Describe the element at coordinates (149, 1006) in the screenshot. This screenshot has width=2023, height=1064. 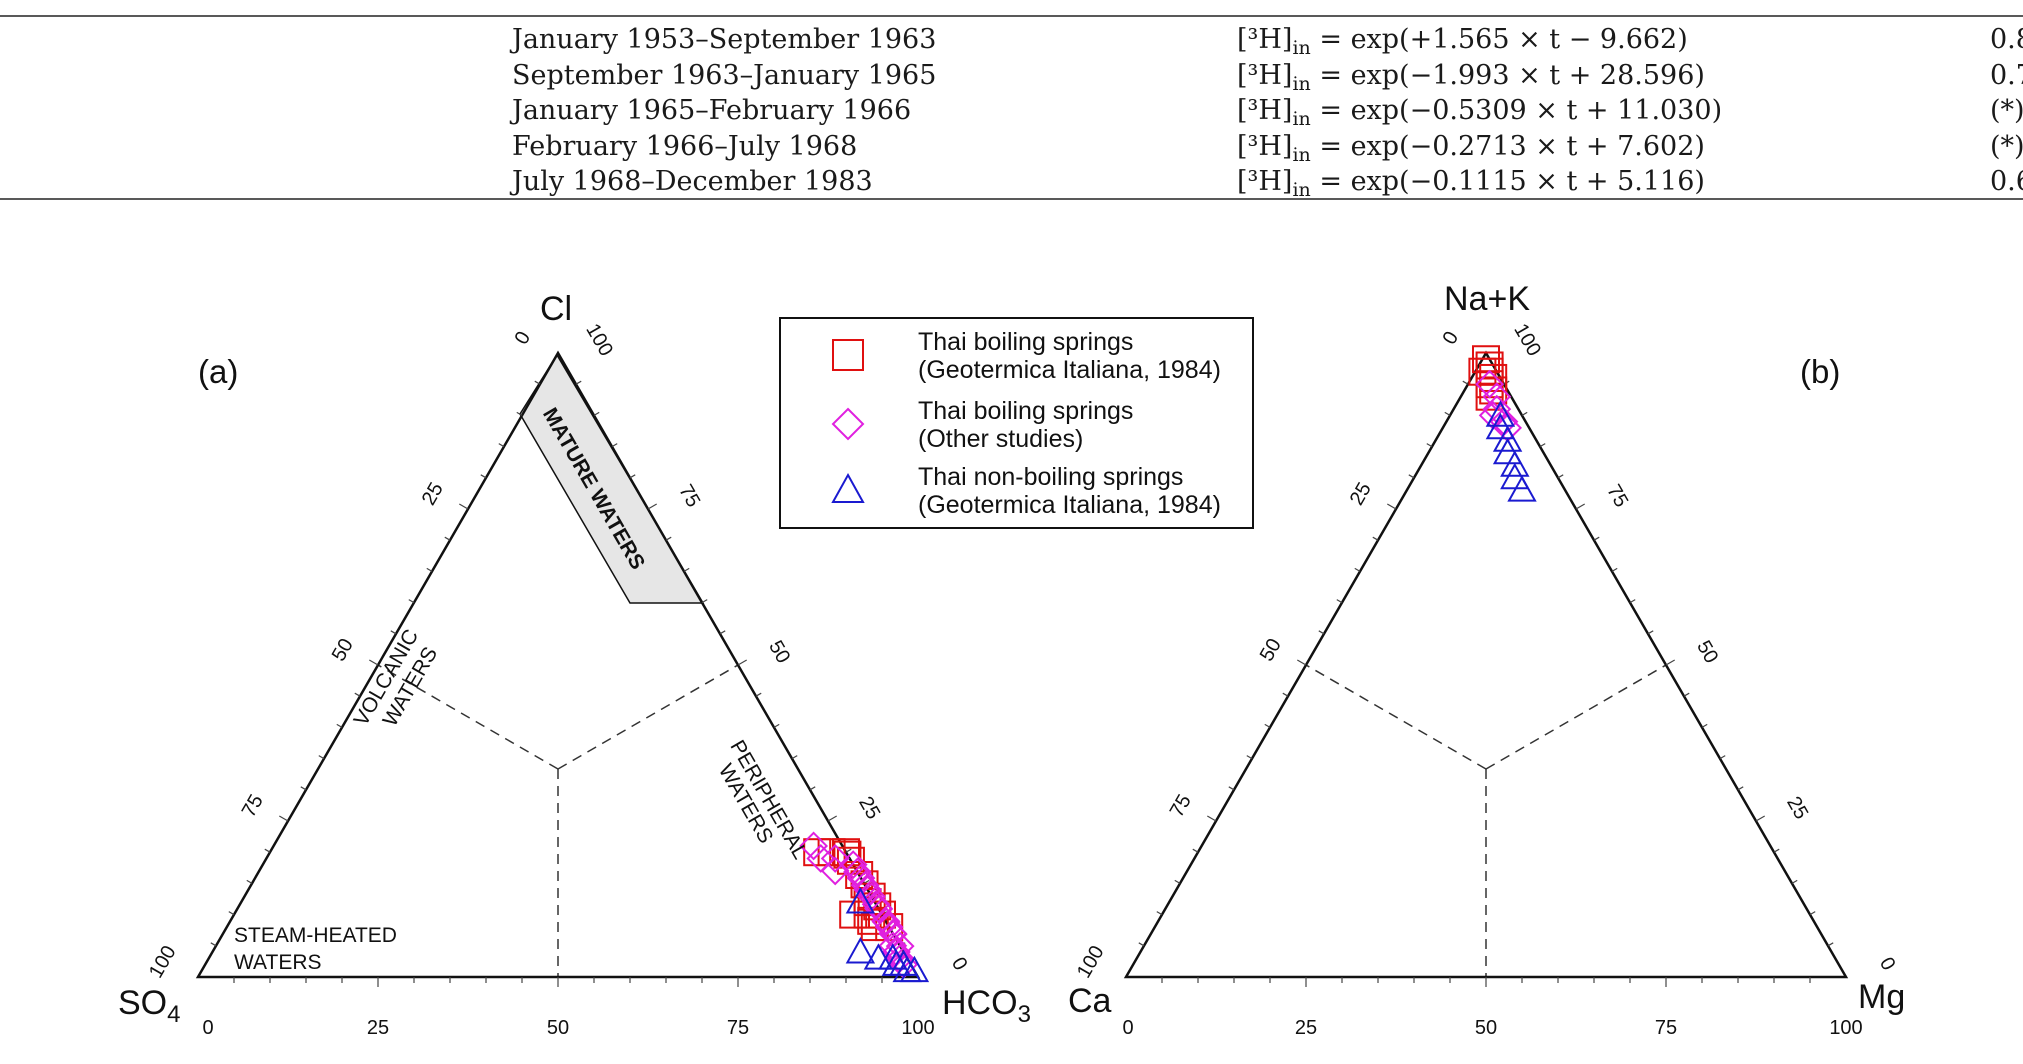
I see `vertex-label-left-a: SO4` at that location.